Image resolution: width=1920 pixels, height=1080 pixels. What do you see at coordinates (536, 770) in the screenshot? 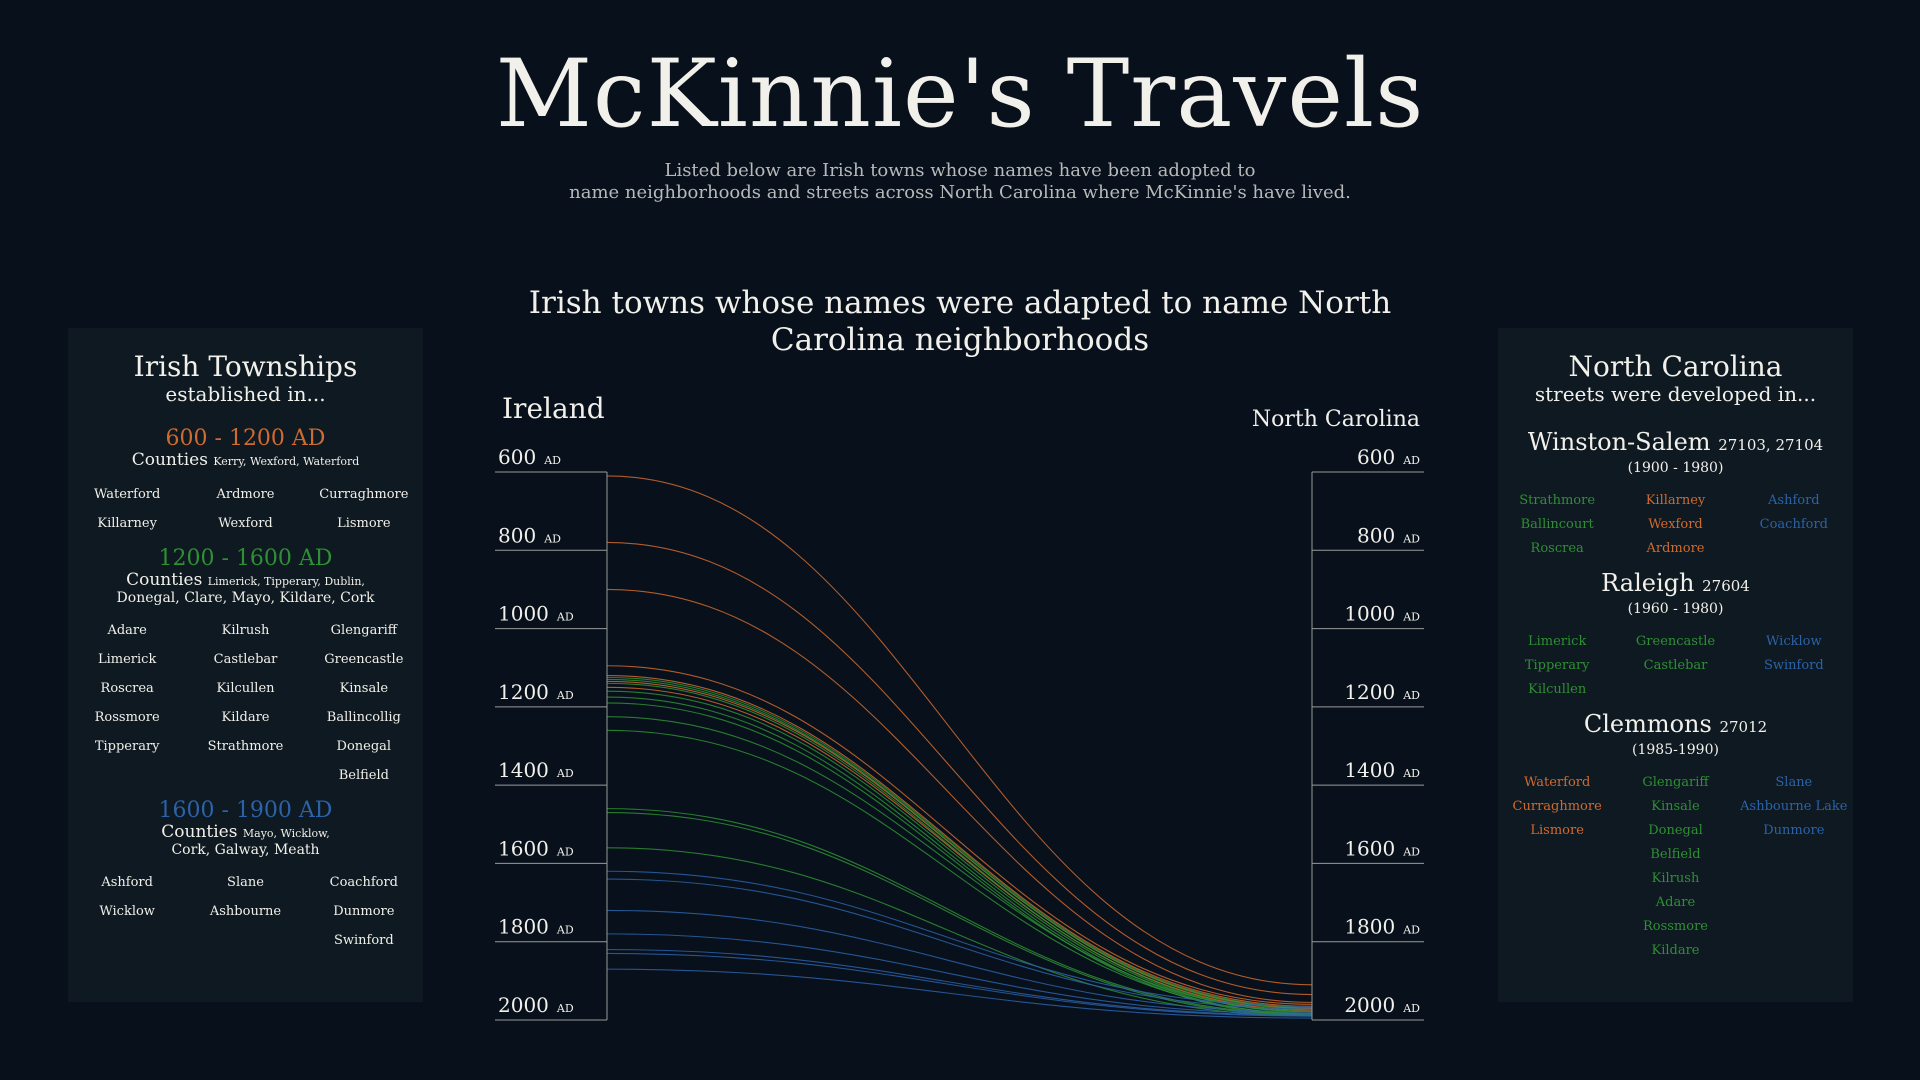
I see `left-tick-label: 1400 AD` at bounding box center [536, 770].